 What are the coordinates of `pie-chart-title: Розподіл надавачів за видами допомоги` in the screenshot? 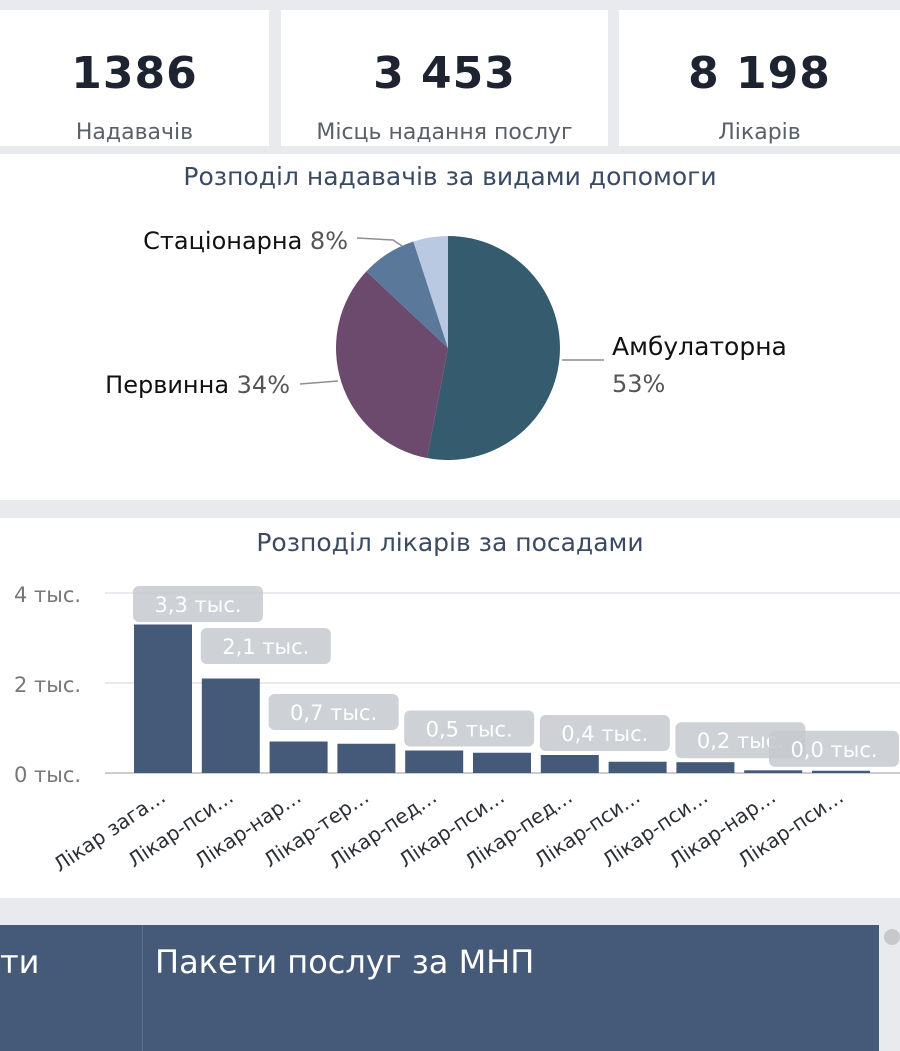 It's located at (450, 176).